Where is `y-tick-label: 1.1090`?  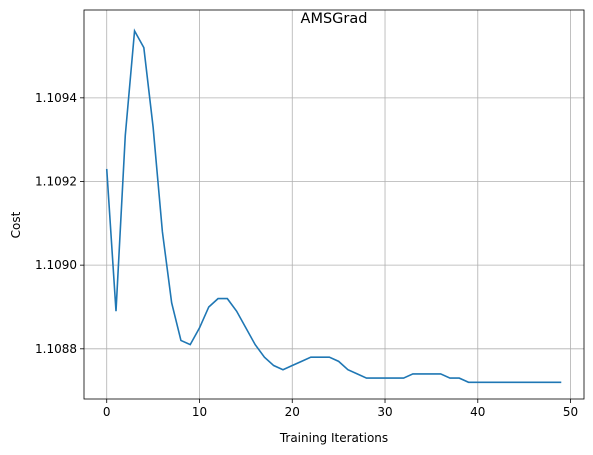
y-tick-label: 1.1090 is located at coordinates (56, 265).